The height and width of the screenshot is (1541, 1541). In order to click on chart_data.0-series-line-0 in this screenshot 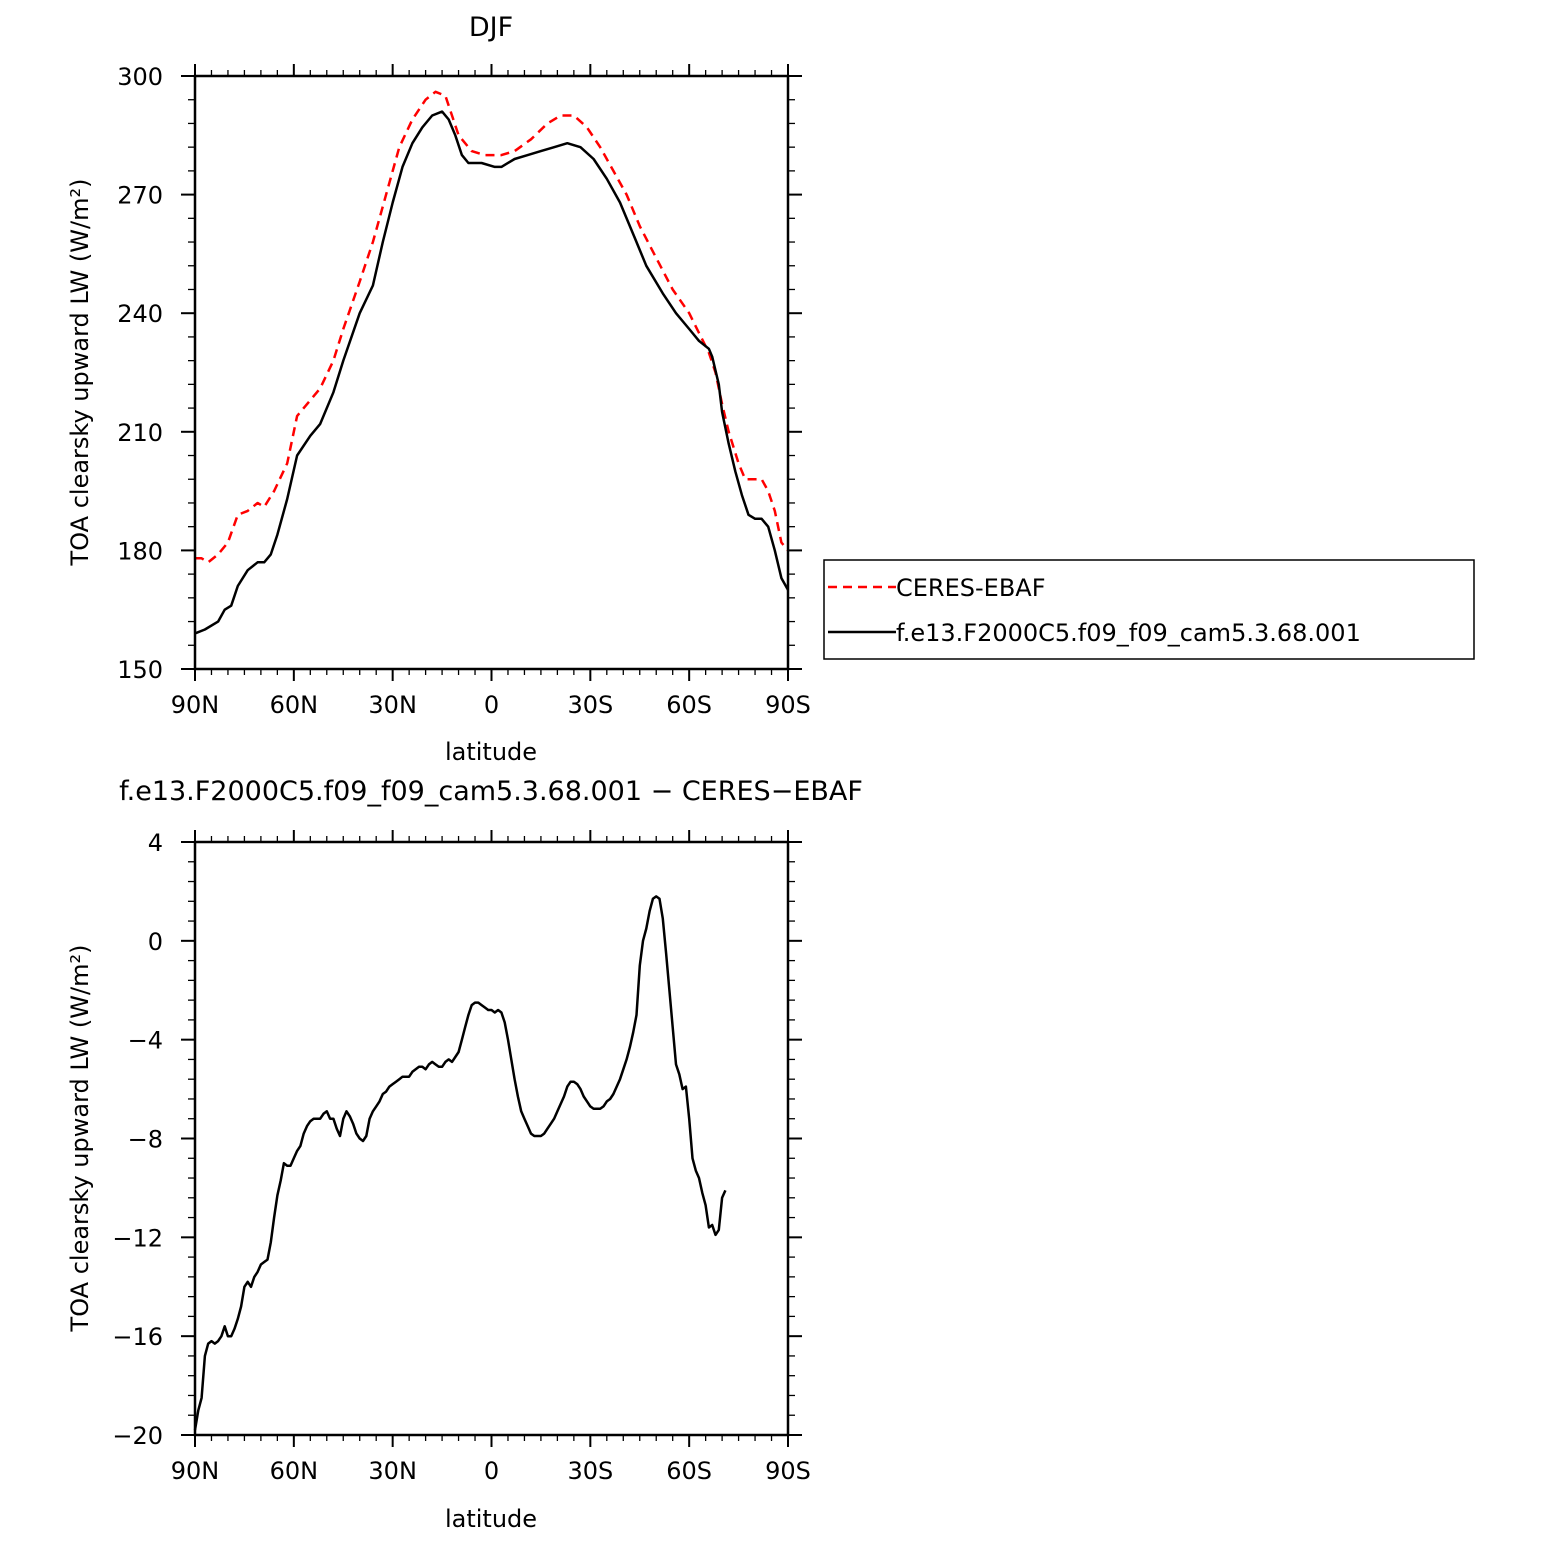, I will do `click(492, 327)`.